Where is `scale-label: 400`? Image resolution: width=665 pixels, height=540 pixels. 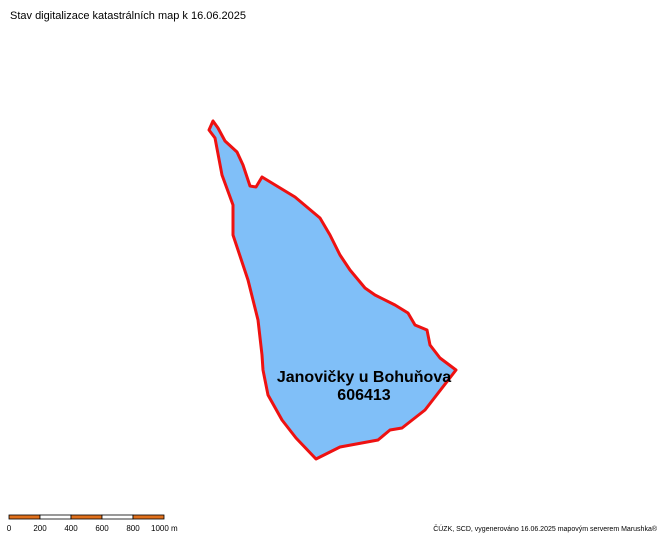 scale-label: 400 is located at coordinates (71, 528).